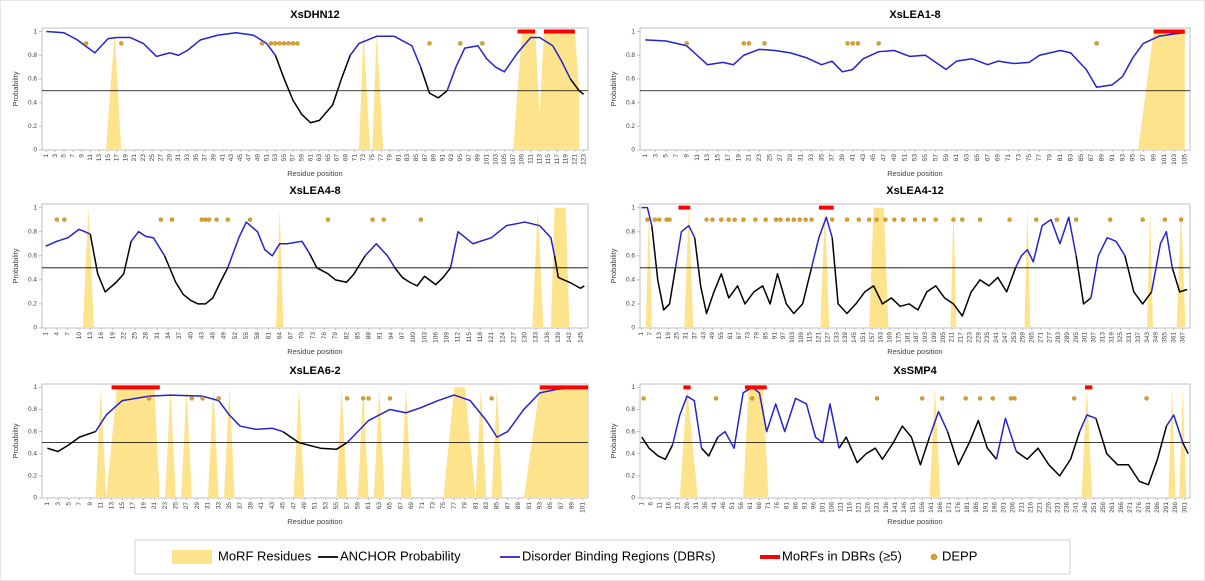  What do you see at coordinates (302, 336) in the screenshot?
I see `x-tick-label: 70` at bounding box center [302, 336].